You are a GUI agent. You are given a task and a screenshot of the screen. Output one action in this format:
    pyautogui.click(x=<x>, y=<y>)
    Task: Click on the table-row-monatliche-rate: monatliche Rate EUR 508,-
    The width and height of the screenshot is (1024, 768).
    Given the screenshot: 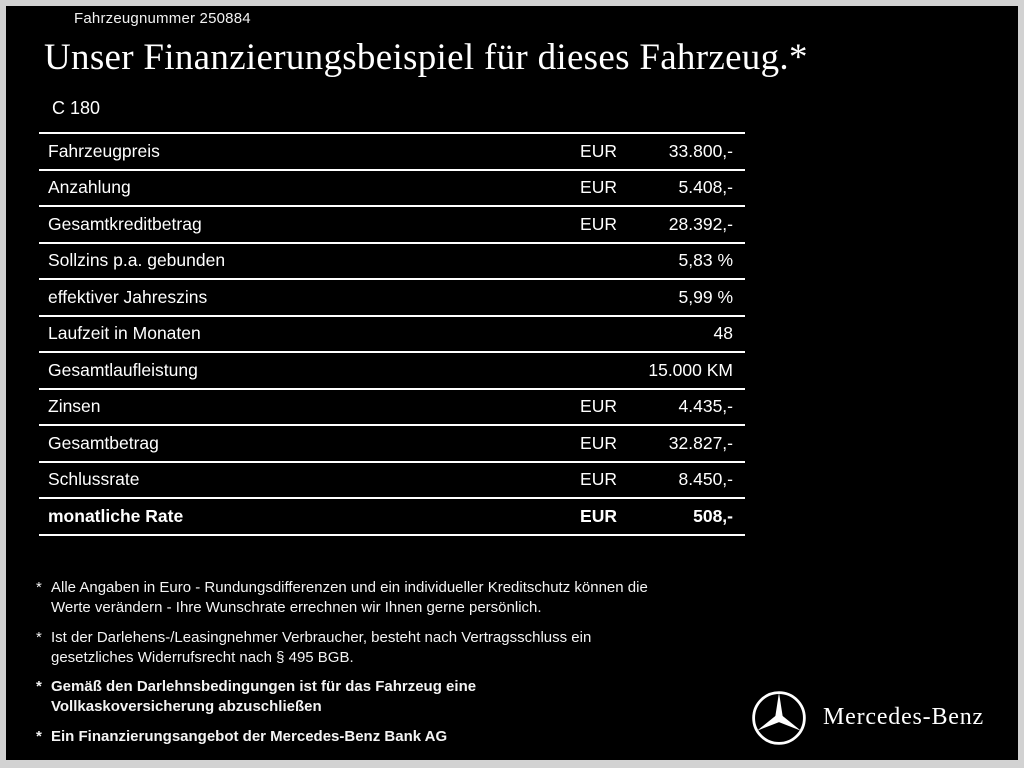 What is the action you would take?
    pyautogui.click(x=392, y=517)
    